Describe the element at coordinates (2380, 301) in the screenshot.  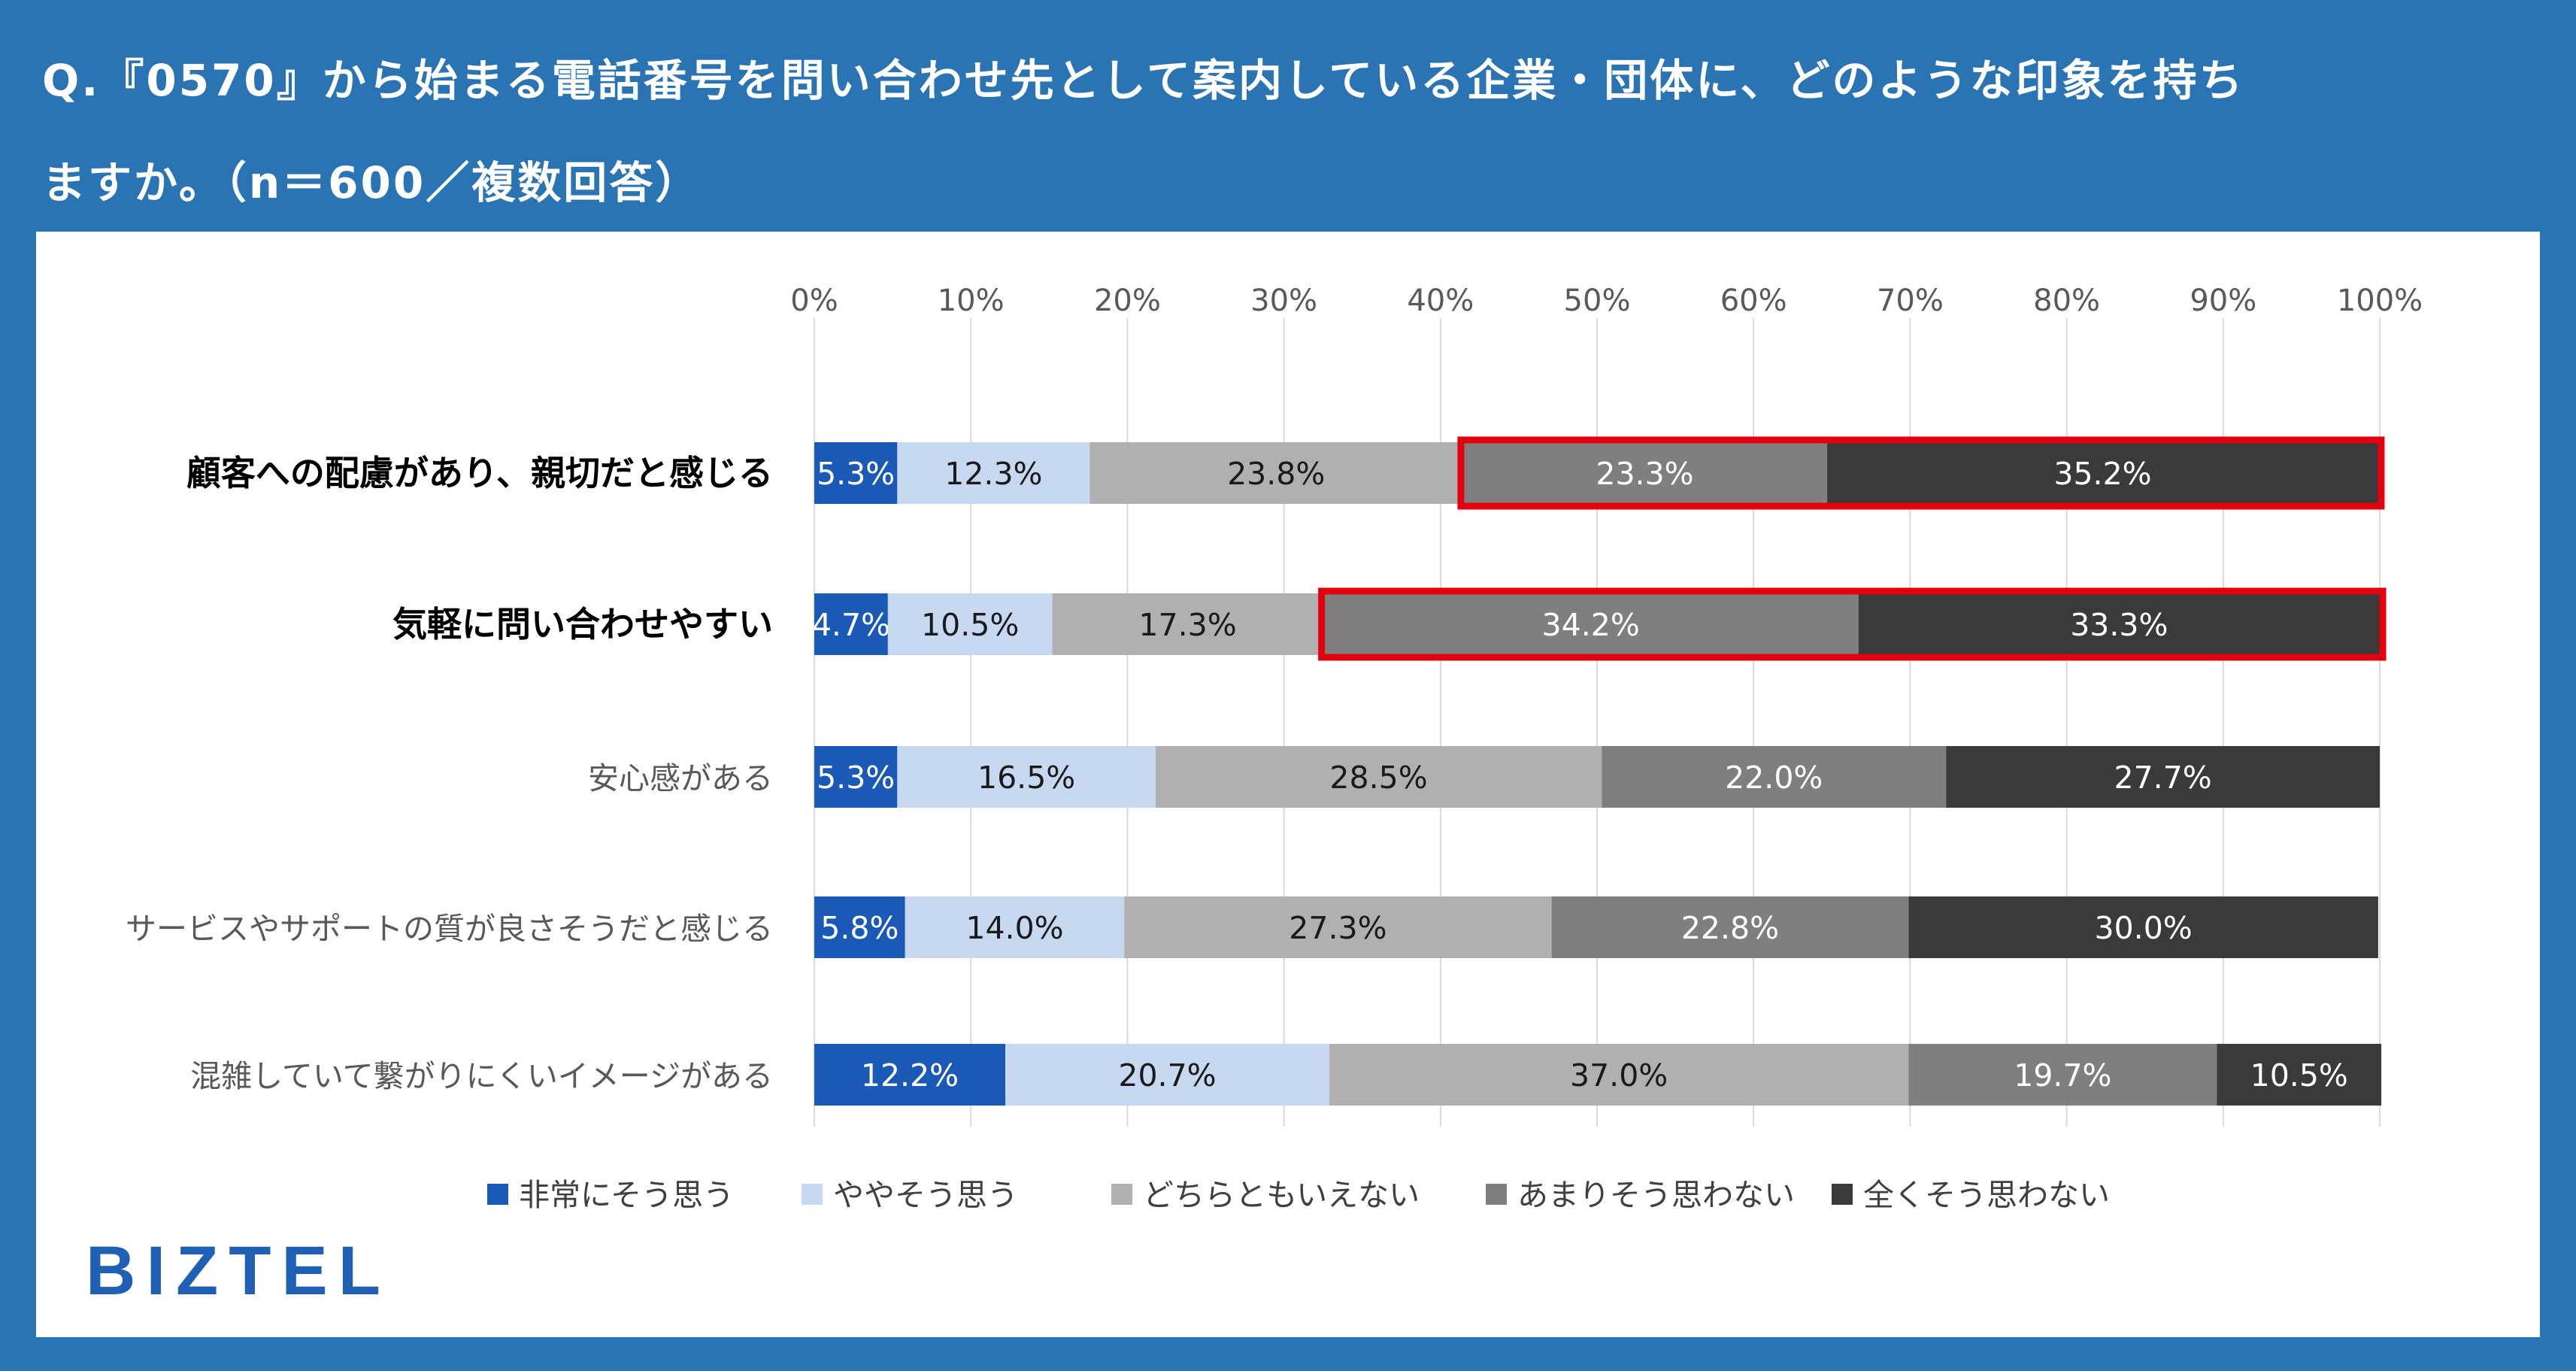
I see `x-tick-label: 100%` at that location.